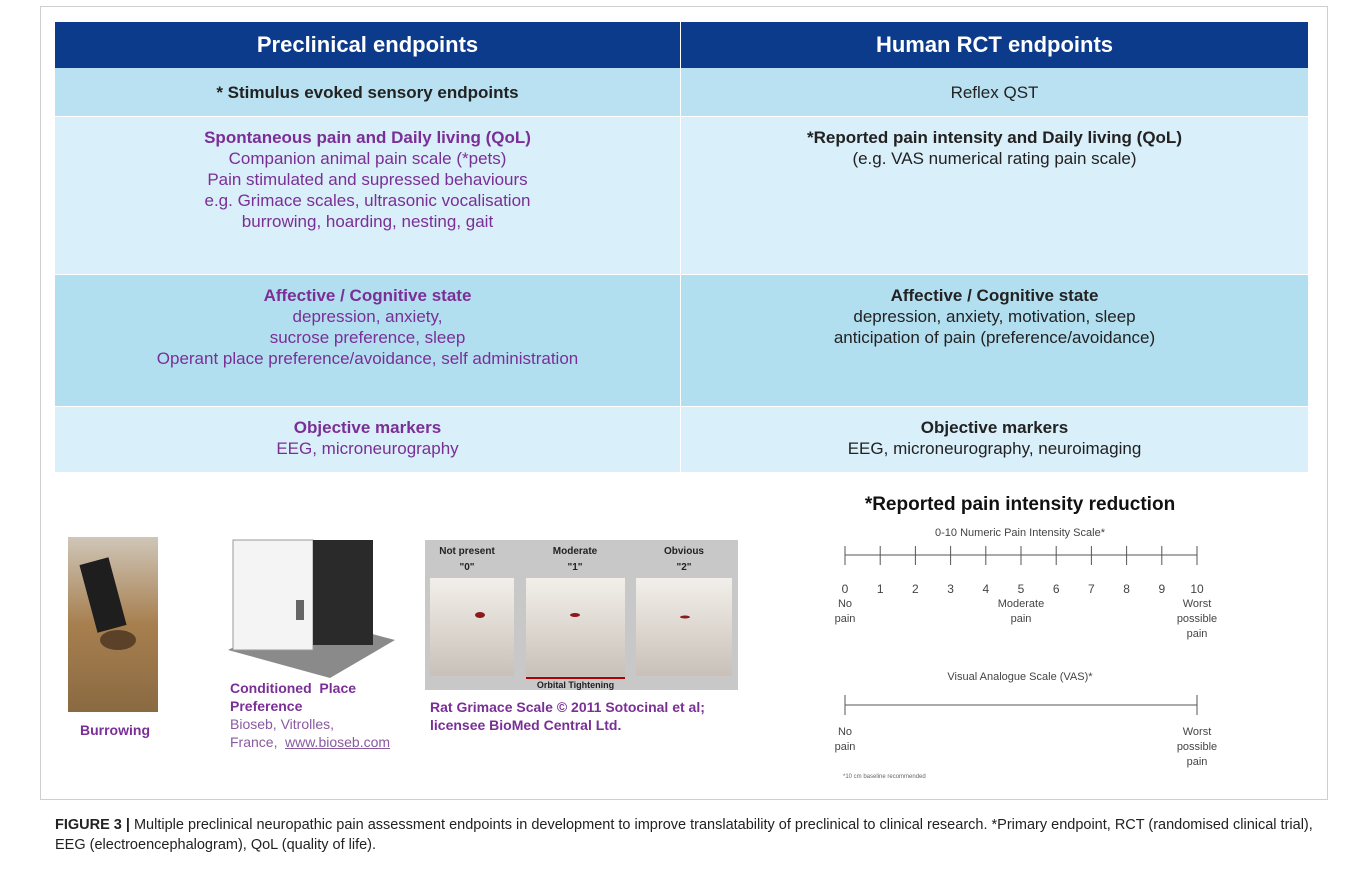  I want to click on cell-line: EEG, microneurography, so click(367, 448).